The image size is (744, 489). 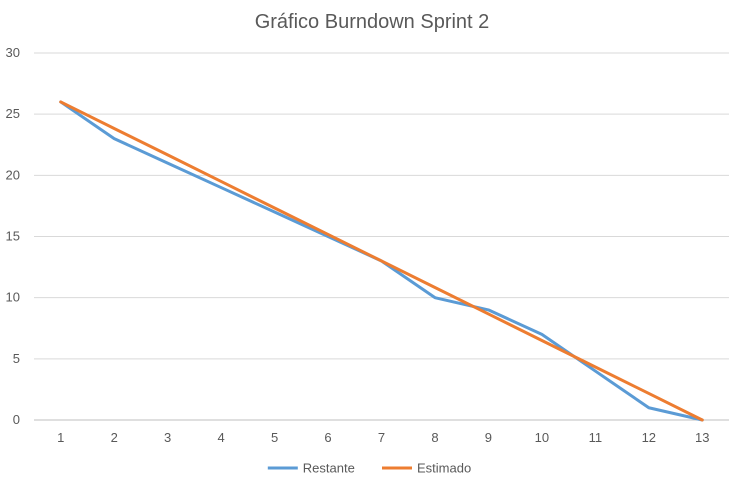 What do you see at coordinates (329, 468) in the screenshot?
I see `legend-label-restante: Restante` at bounding box center [329, 468].